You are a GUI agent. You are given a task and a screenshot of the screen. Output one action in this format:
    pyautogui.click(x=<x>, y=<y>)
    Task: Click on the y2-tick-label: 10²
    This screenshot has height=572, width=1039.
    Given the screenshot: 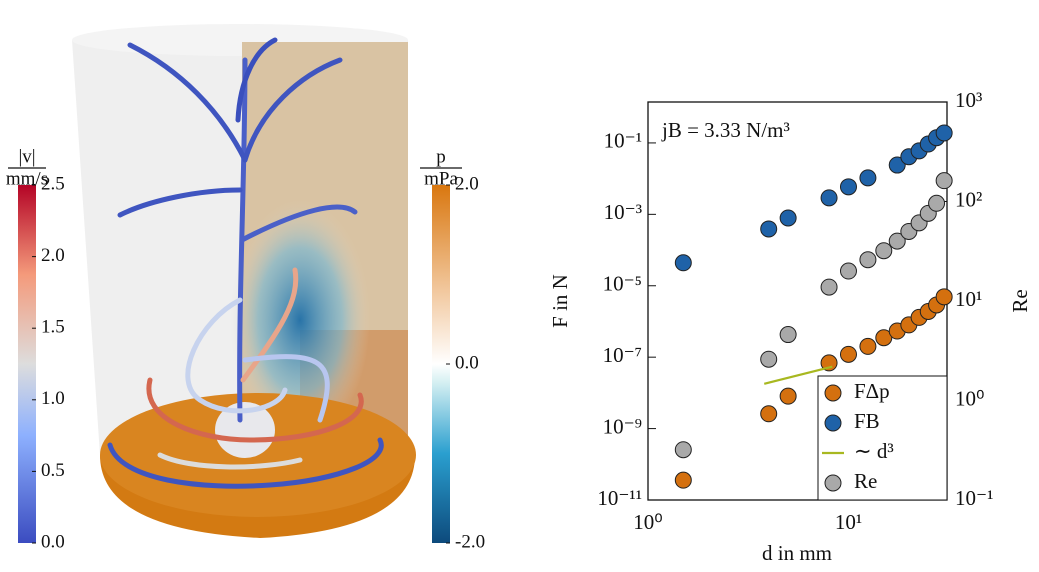 What is the action you would take?
    pyautogui.click(x=968, y=199)
    